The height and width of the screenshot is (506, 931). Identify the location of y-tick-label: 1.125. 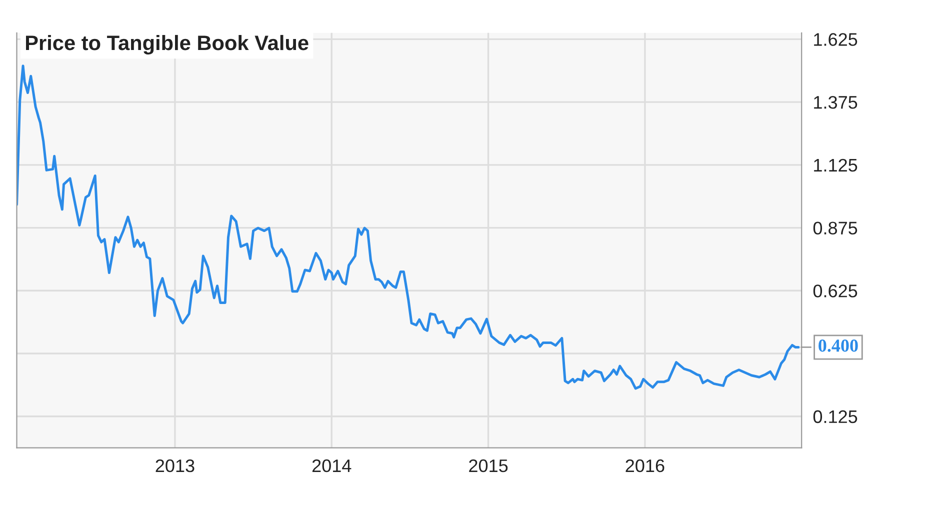
(836, 165).